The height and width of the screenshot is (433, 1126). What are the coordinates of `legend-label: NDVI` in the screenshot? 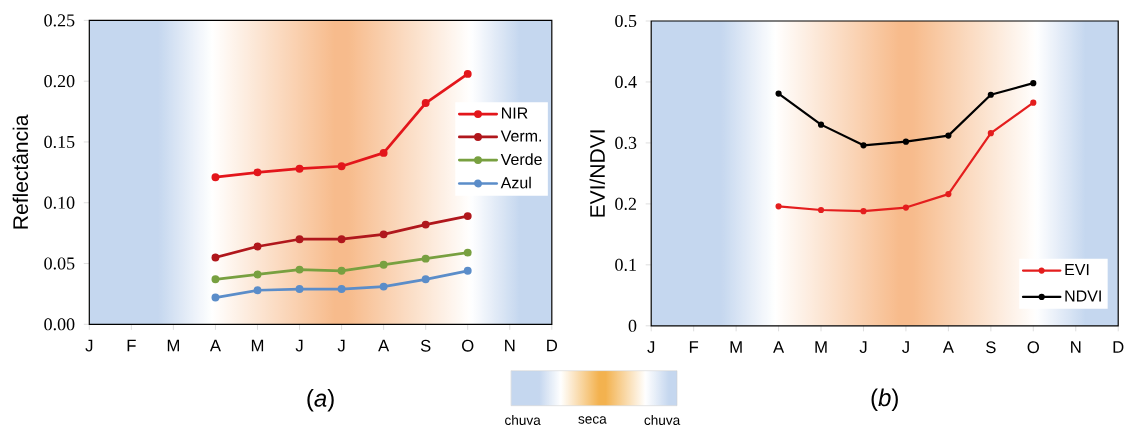 It's located at (1083, 296).